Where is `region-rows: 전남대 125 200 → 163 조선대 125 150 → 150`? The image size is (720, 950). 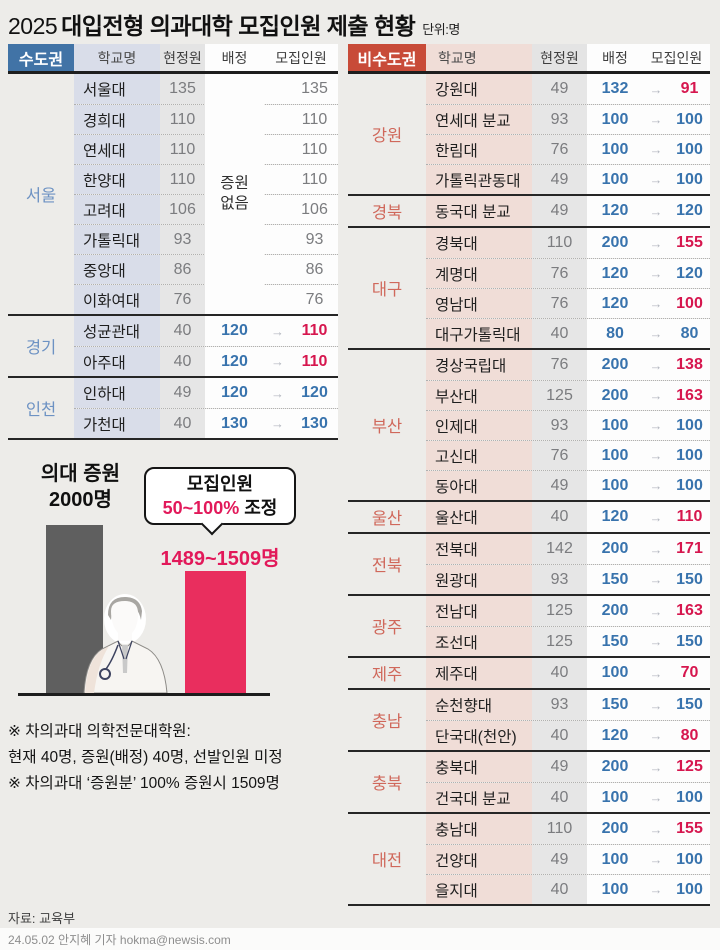
region-rows: 전남대 125 200 → 163 조선대 125 150 → 150 is located at coordinates (568, 626).